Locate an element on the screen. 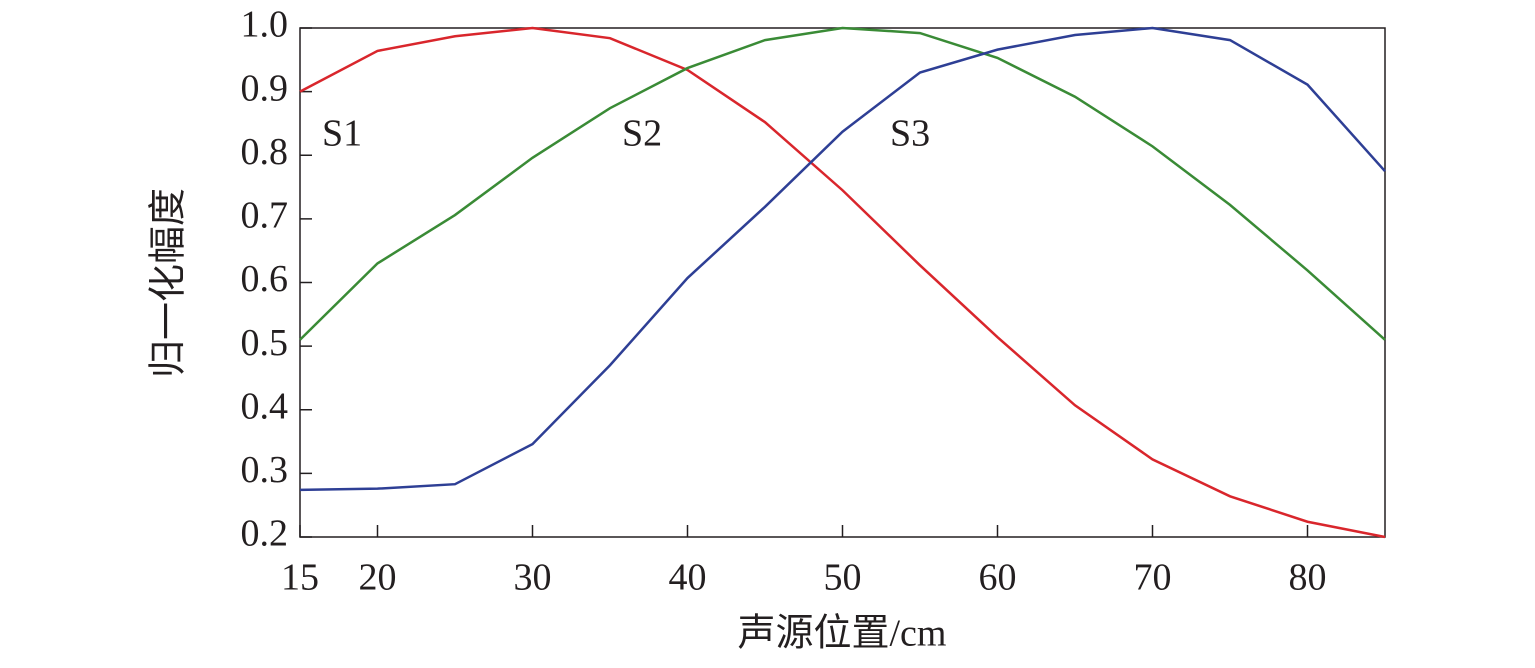 This screenshot has height=668, width=1535. x-tick-label: 60 is located at coordinates (998, 578).